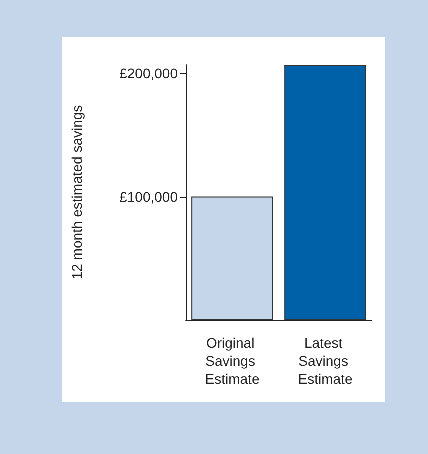 This screenshot has height=454, width=428. Describe the element at coordinates (149, 74) in the screenshot. I see `y-tick-label: £200,000` at that location.